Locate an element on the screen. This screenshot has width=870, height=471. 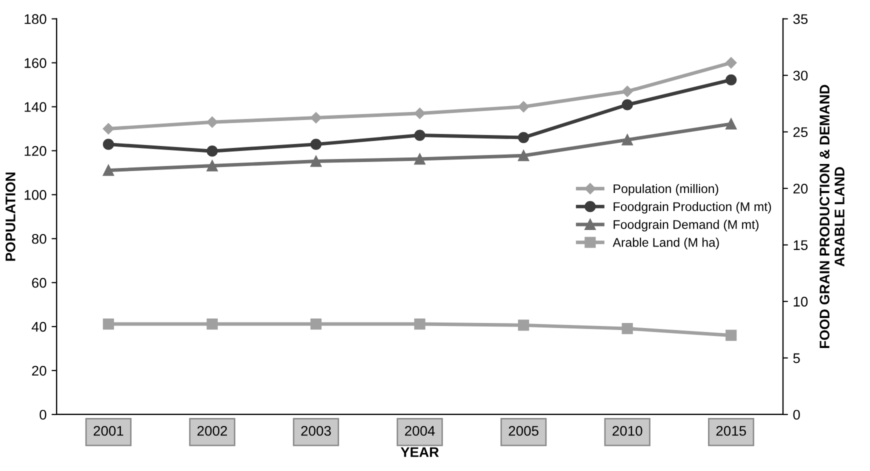
x-tick-label: 2005 is located at coordinates (523, 431).